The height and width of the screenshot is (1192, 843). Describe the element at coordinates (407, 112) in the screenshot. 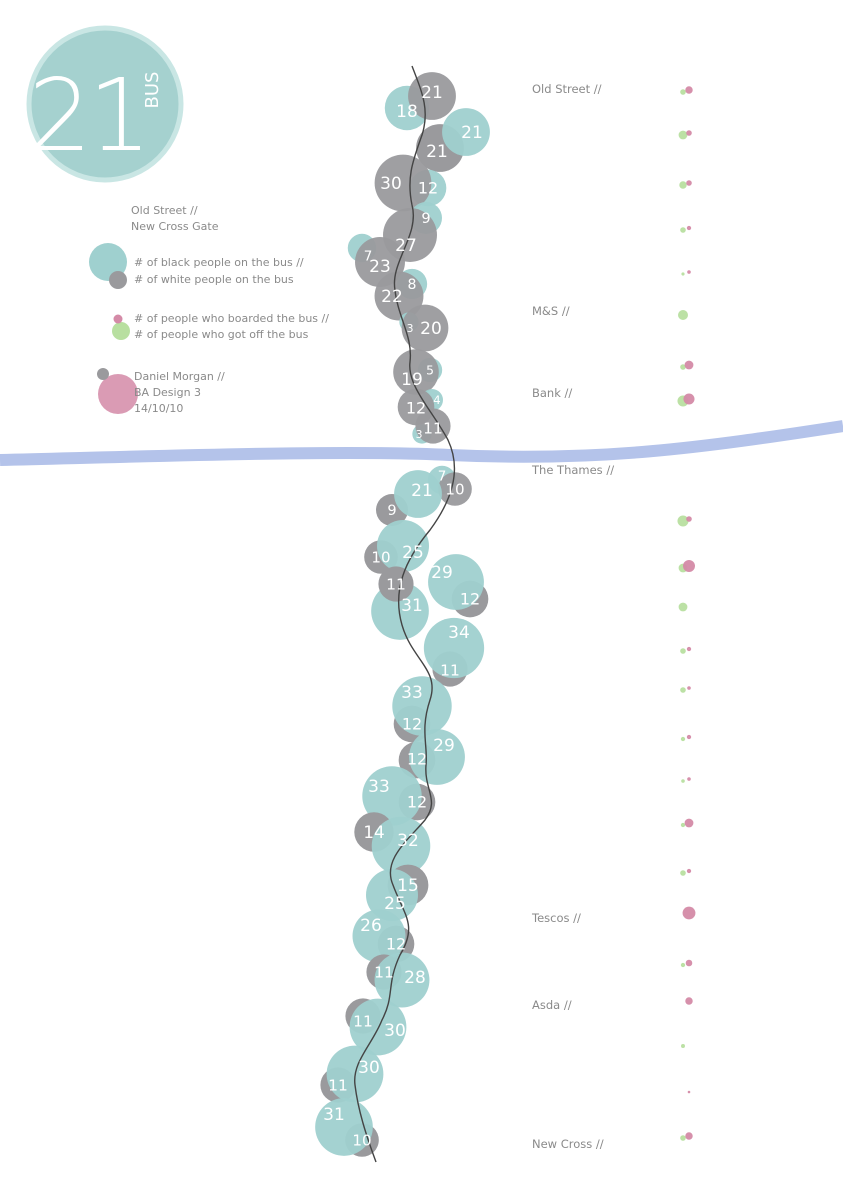

I see `black-count-label: 18` at that location.